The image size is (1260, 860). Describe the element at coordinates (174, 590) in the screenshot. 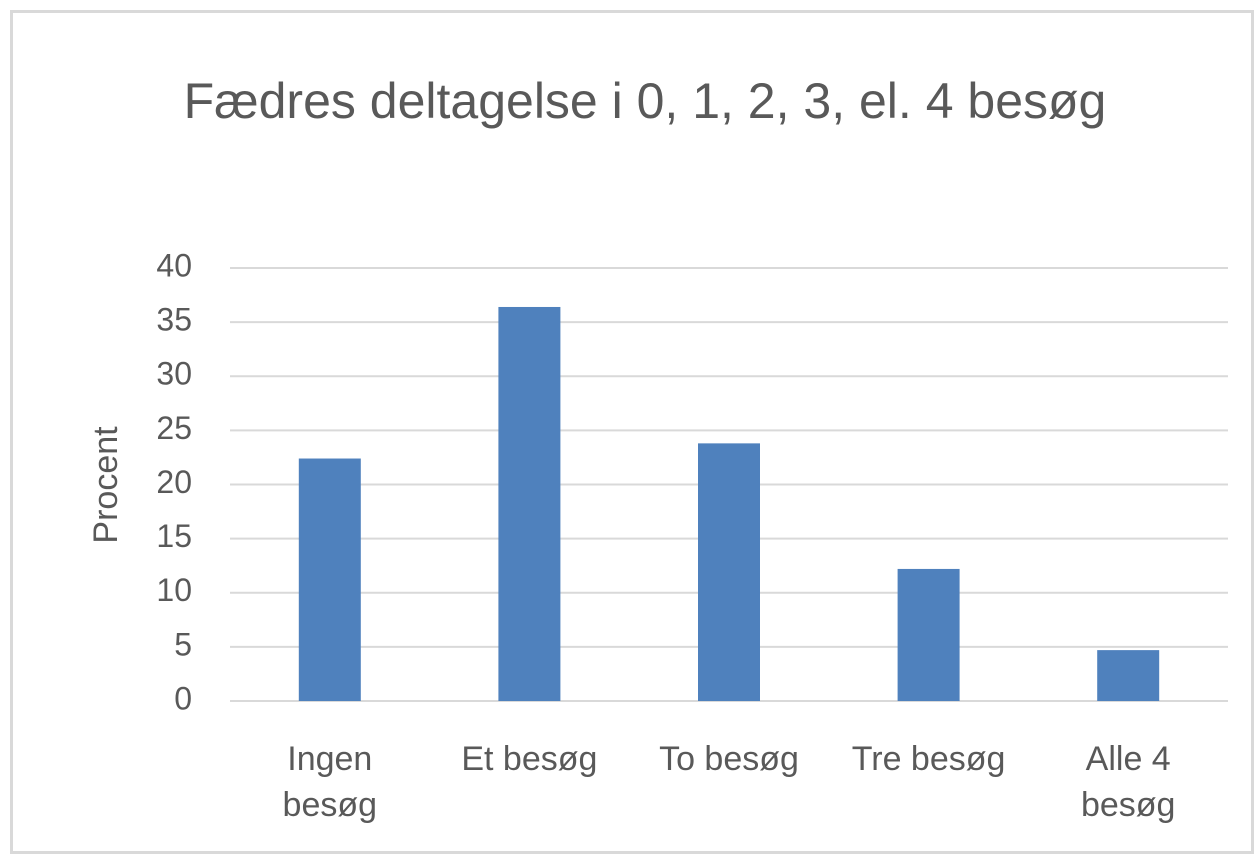

I see `y-tick-label: 10` at that location.